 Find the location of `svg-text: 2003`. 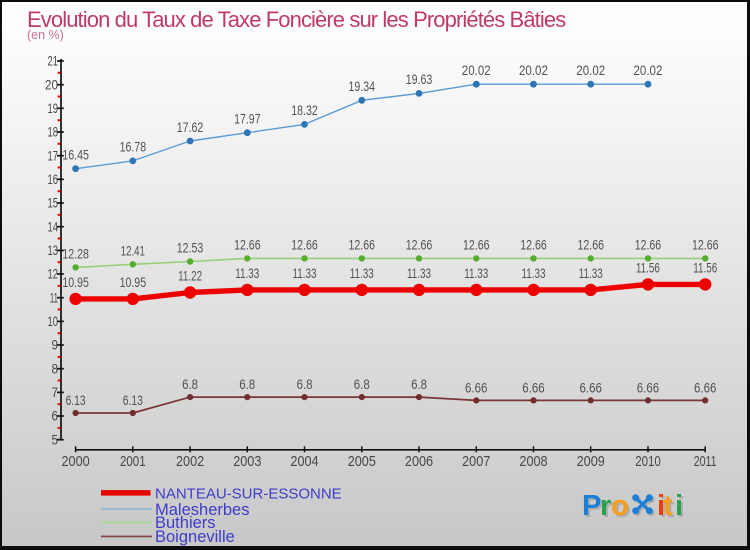

svg-text: 2003 is located at coordinates (247, 462).